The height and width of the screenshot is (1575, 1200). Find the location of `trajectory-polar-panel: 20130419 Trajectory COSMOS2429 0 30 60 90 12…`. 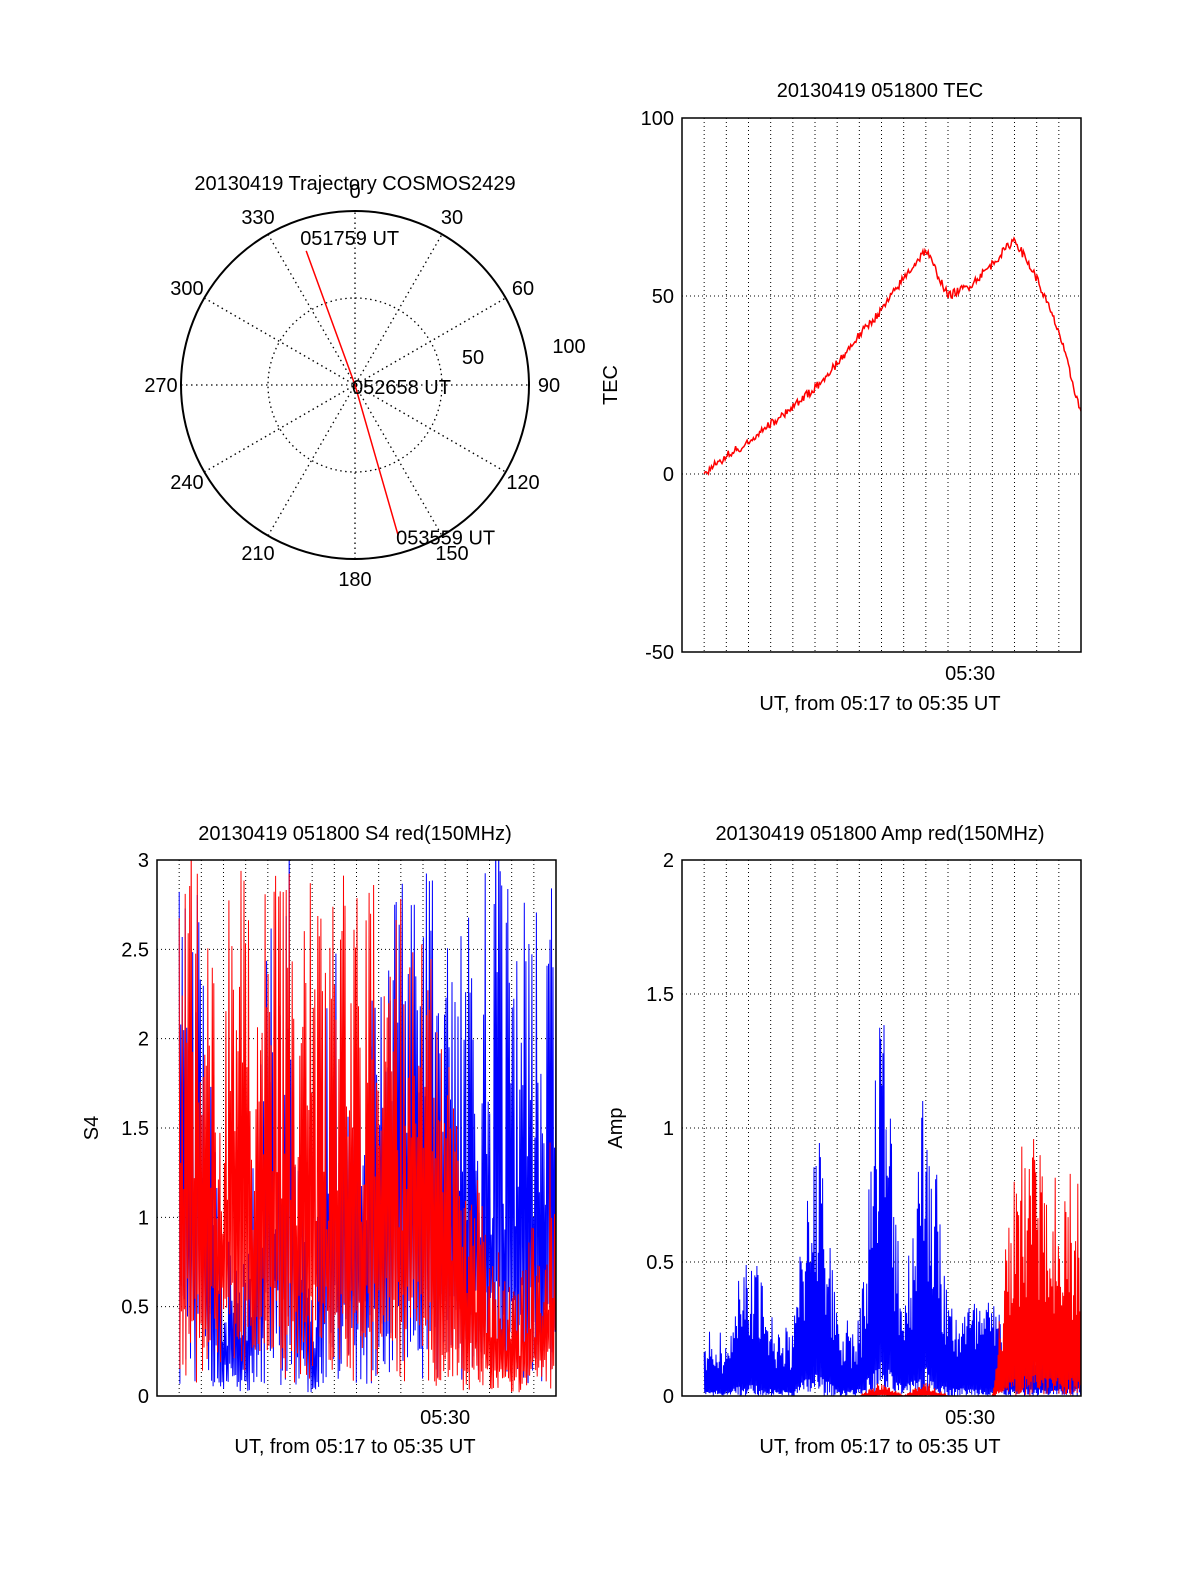

trajectory-polar-panel: 20130419 Trajectory COSMOS2429 0 30 60 90 12… is located at coordinates (364, 382).